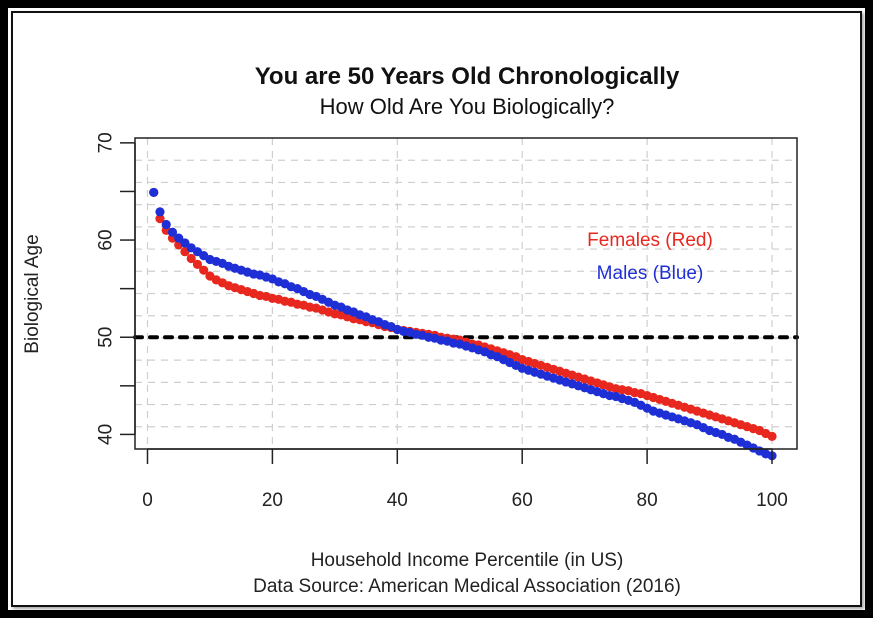  I want to click on x-axis-label: Household Income Percentile (in US), so click(467, 560).